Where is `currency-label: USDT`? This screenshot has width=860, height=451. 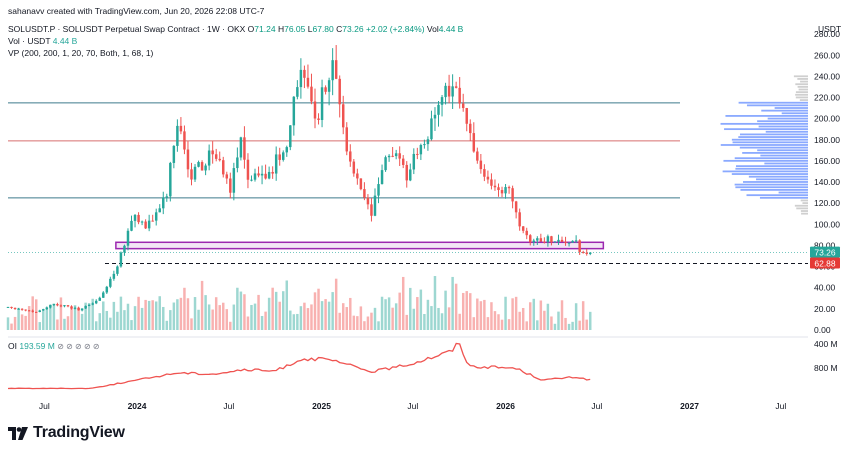 currency-label: USDT is located at coordinates (830, 29).